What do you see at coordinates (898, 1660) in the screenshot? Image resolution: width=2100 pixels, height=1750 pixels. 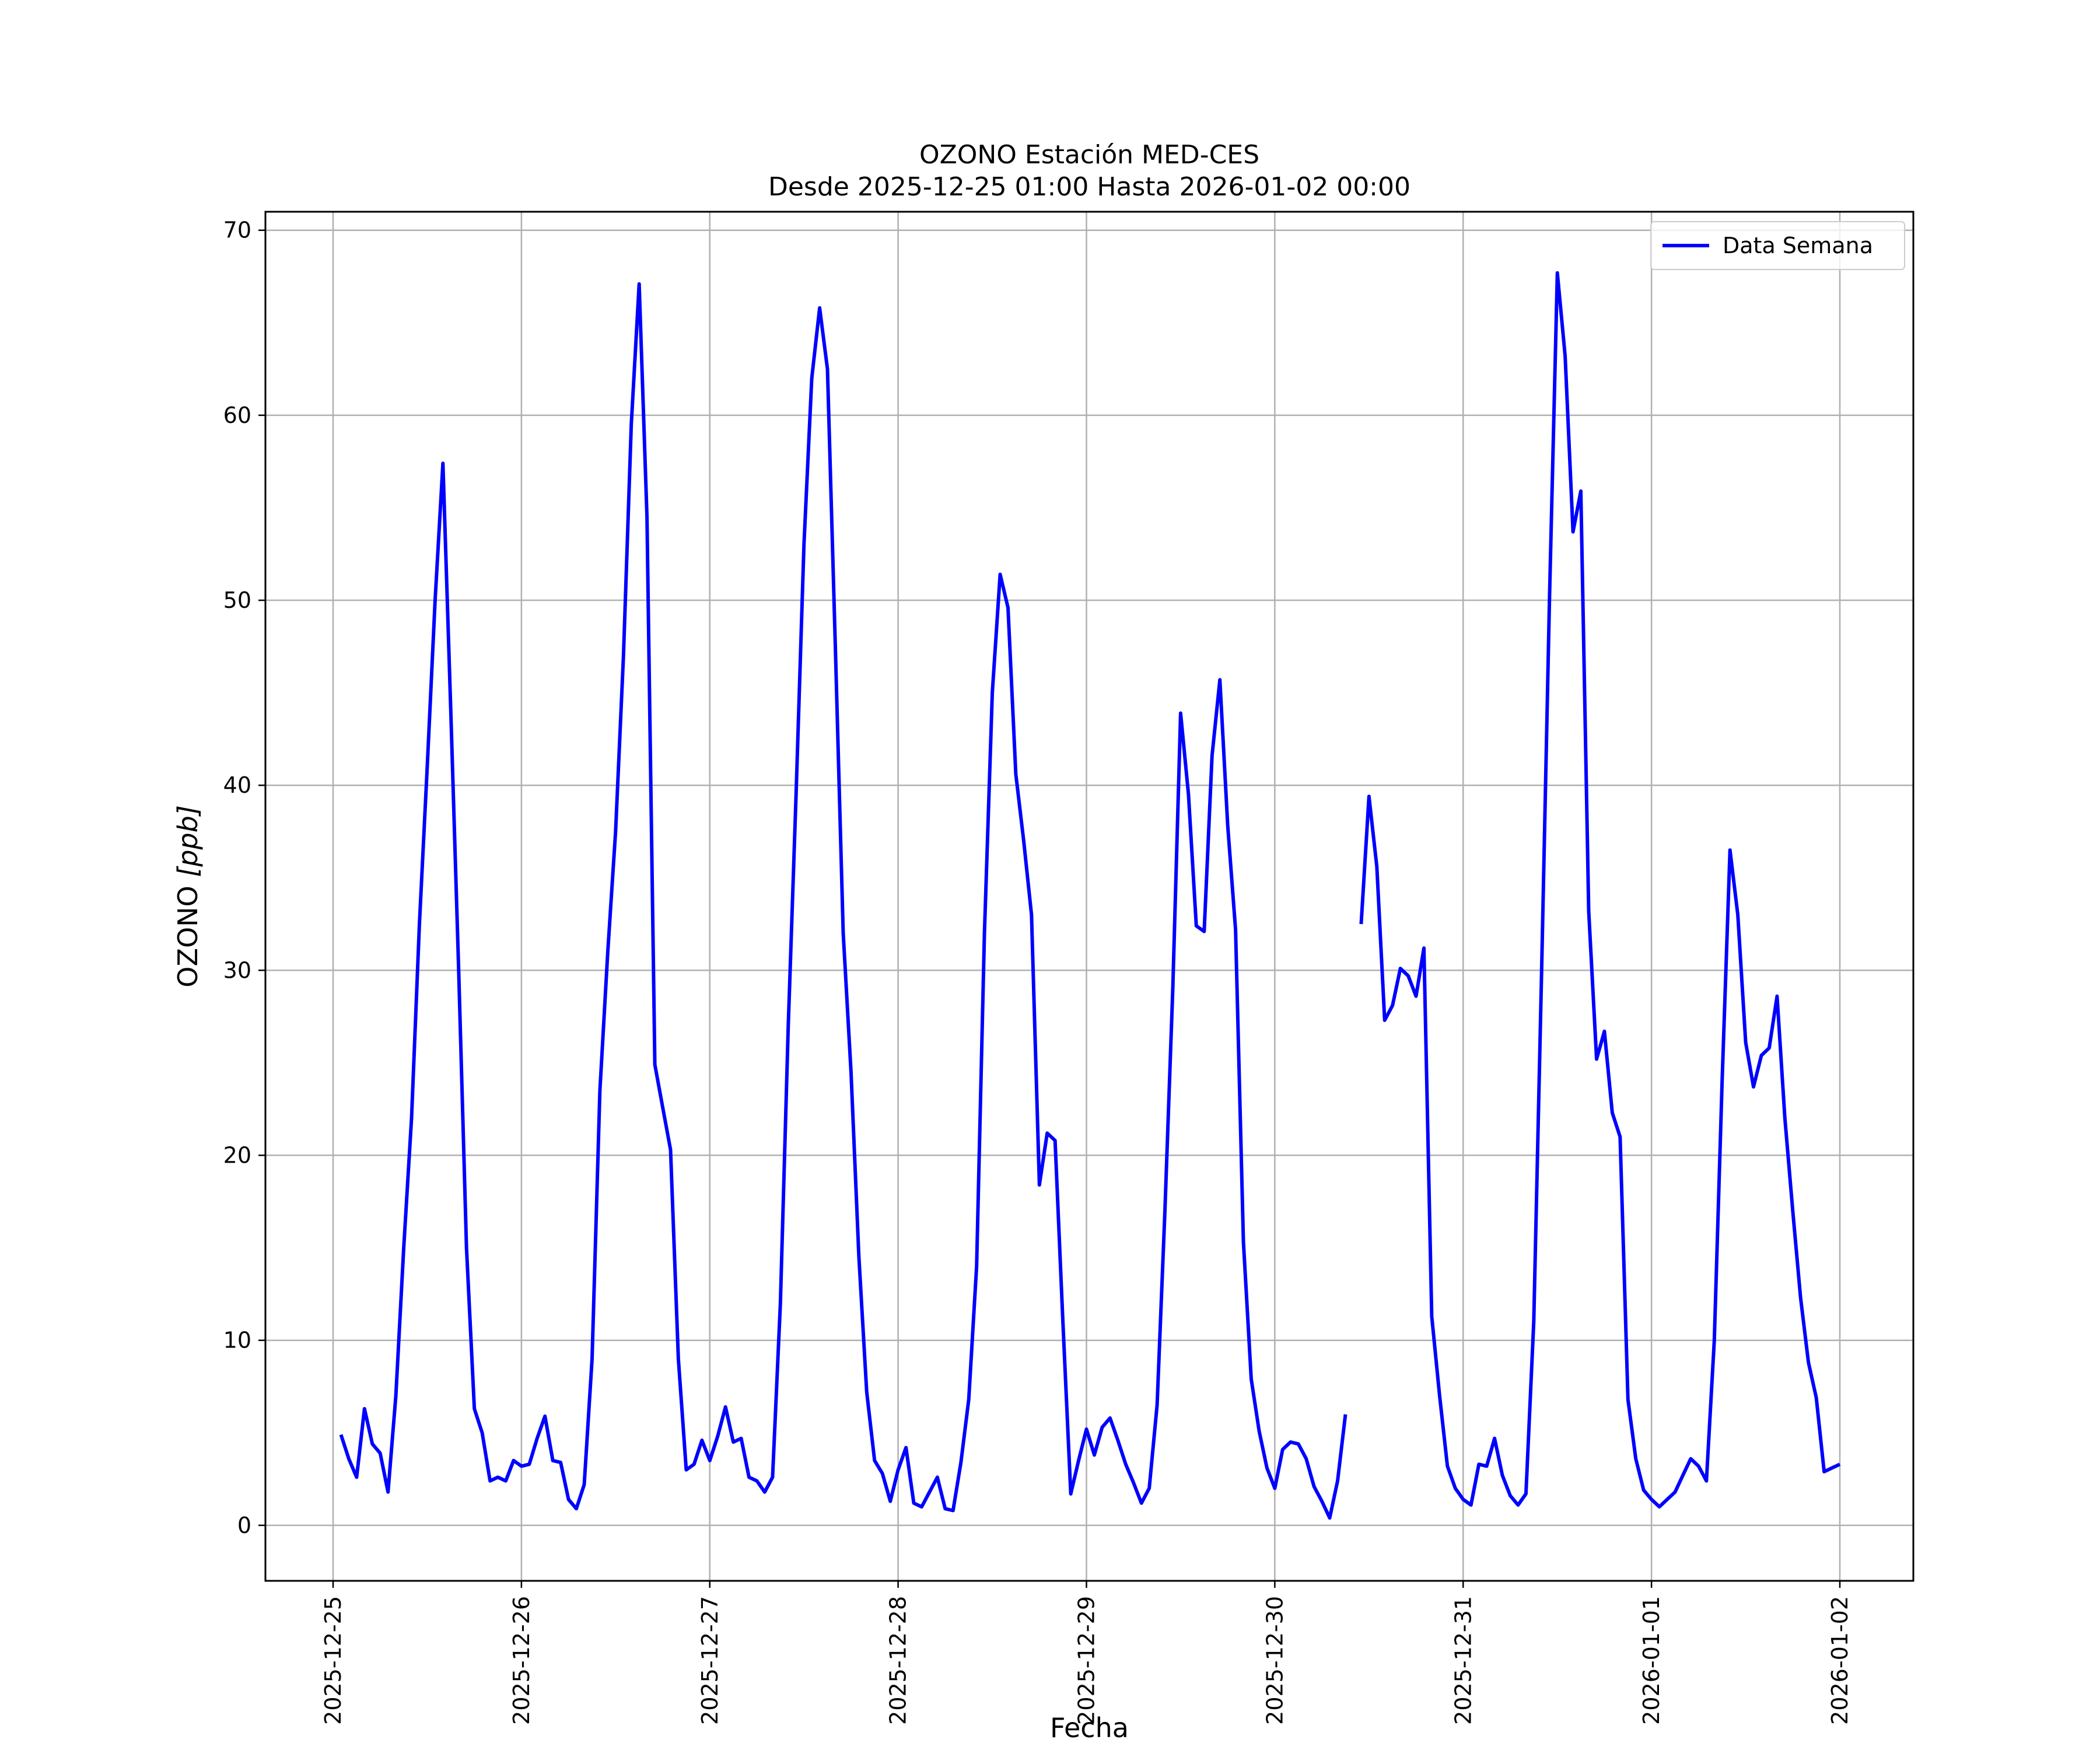 I see `x-tick-label: 2025-12-28` at bounding box center [898, 1660].